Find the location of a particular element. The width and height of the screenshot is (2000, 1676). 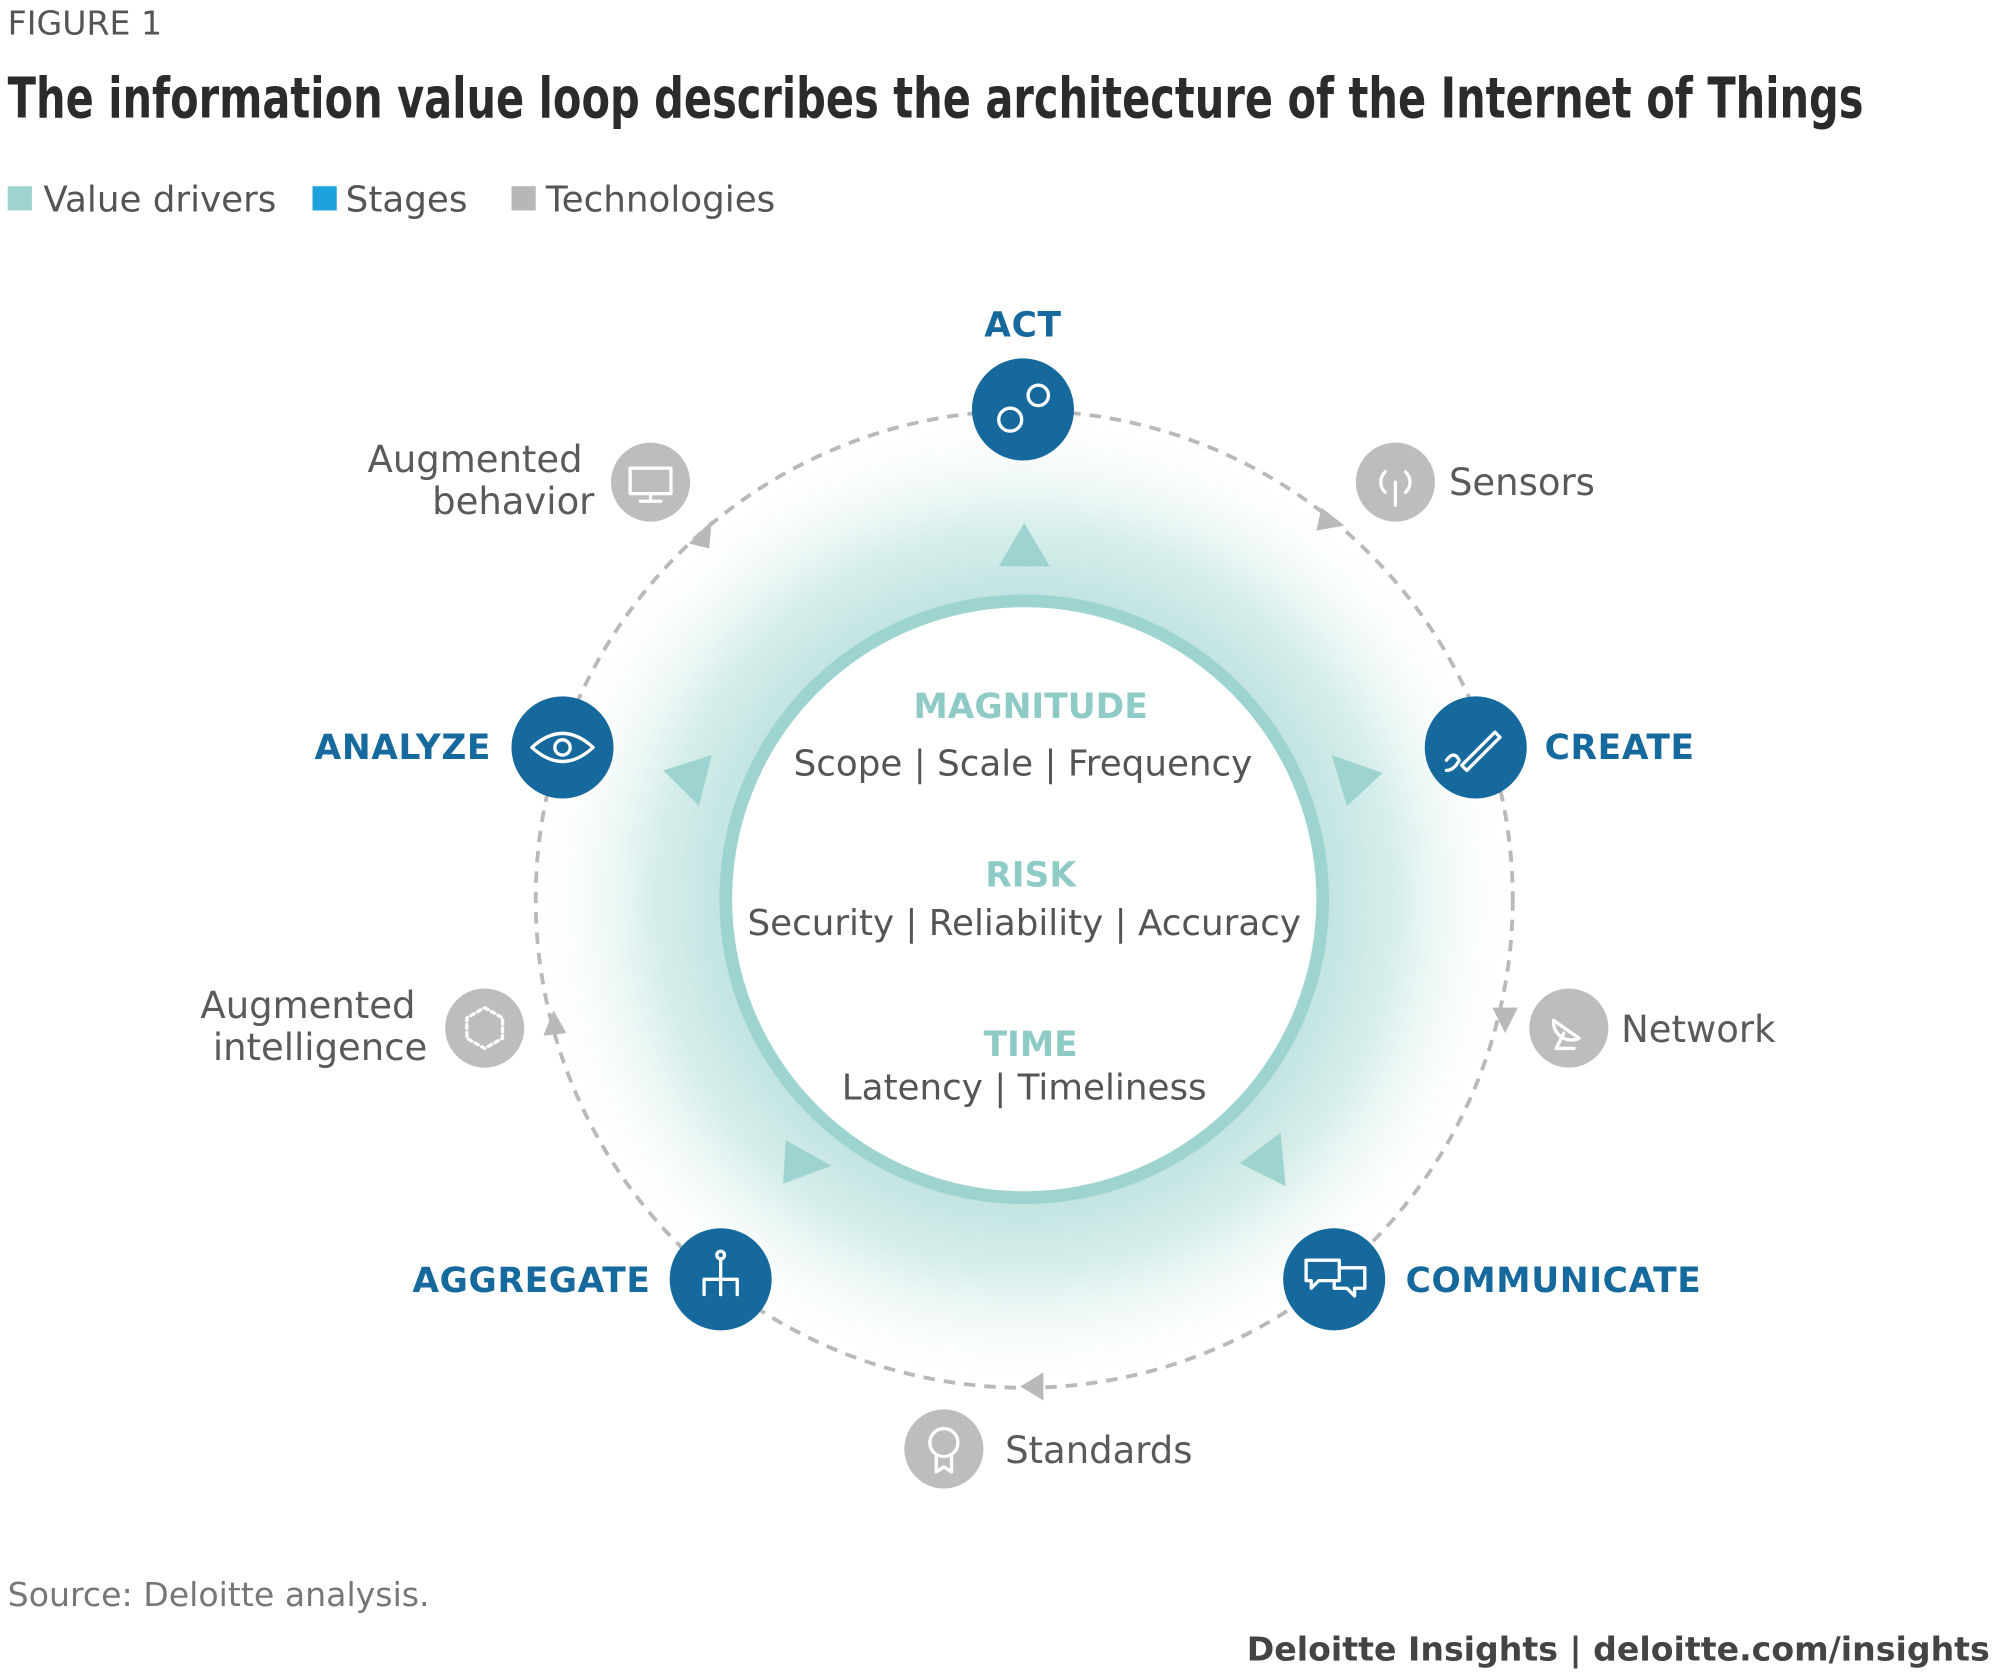

technology: Standards is located at coordinates (1048, 1449).